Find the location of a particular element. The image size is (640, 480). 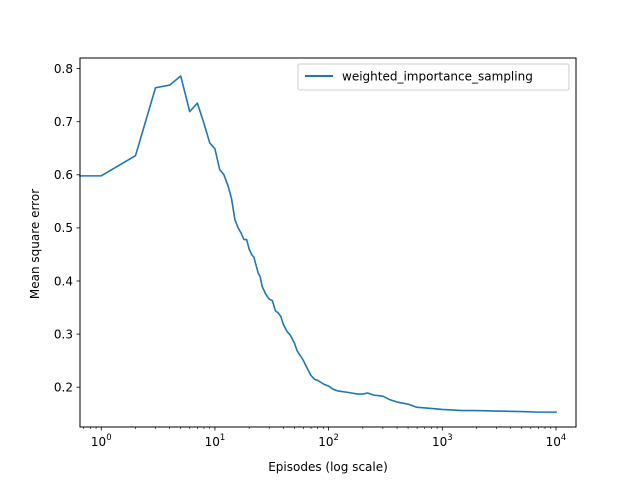

y-tick-label: 0.4 is located at coordinates (63, 281).